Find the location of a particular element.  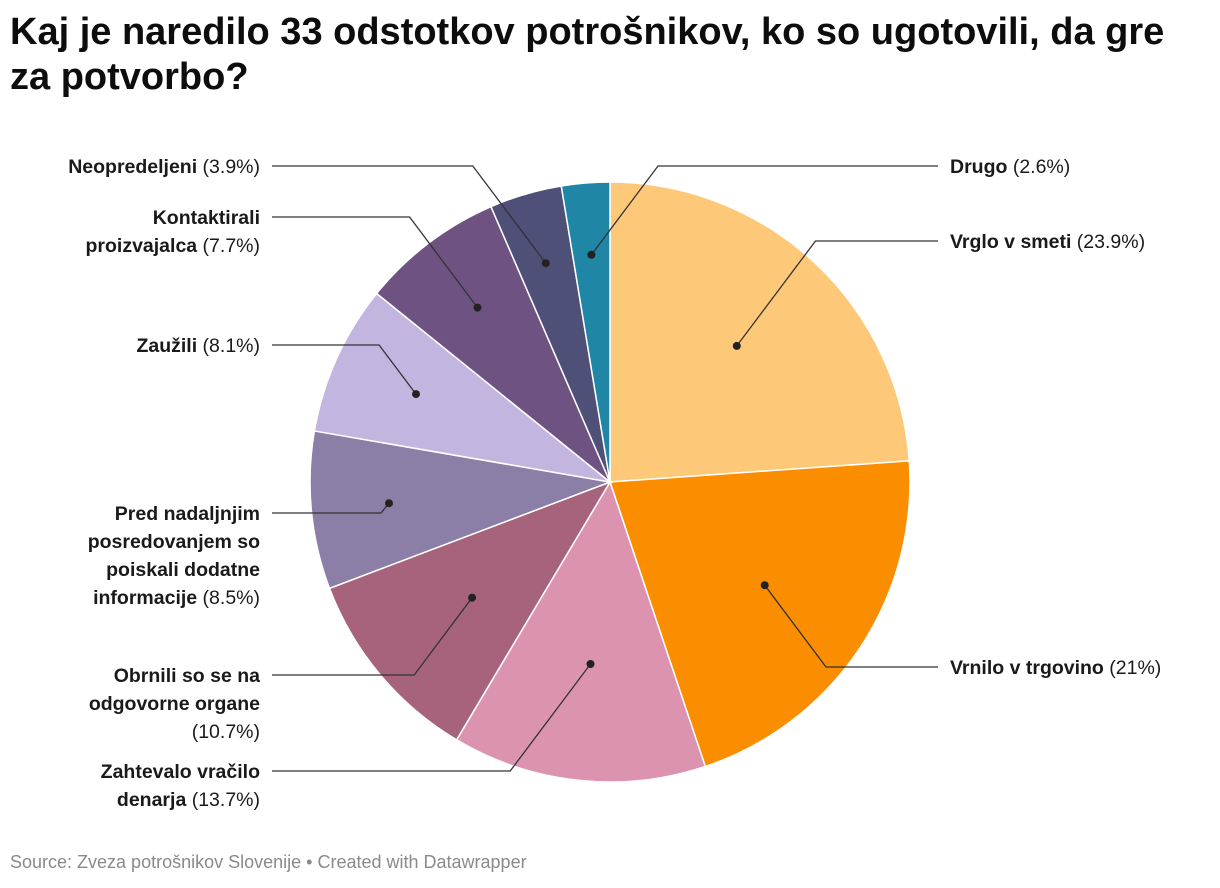

slice-percent: (21%) is located at coordinates (1132, 668).